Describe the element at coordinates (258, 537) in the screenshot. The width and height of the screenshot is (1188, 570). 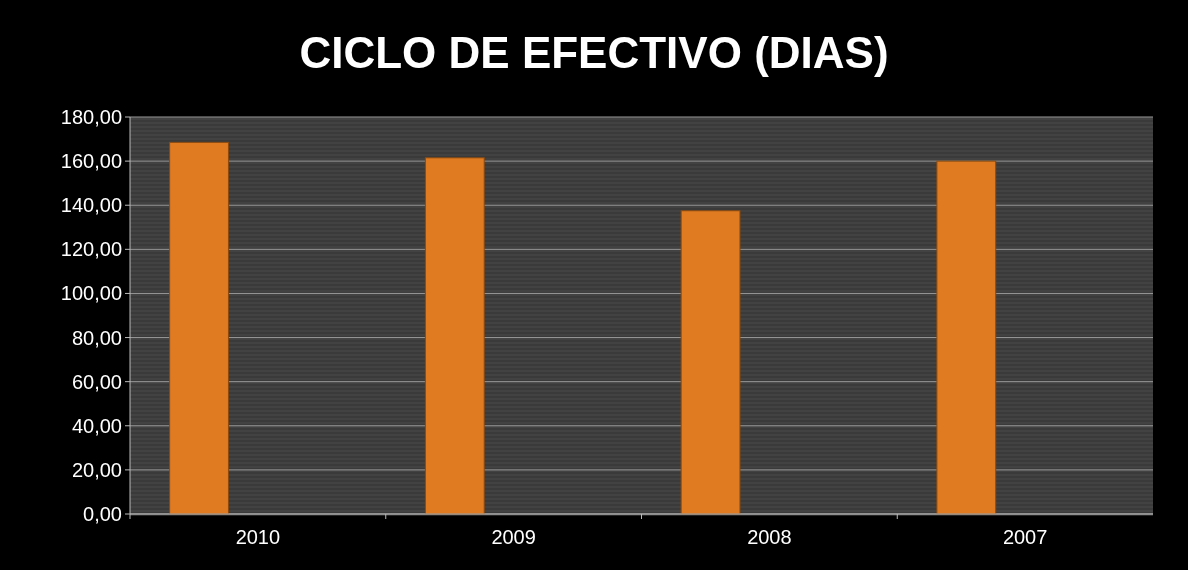
I see `x-tick-label: 2010` at that location.